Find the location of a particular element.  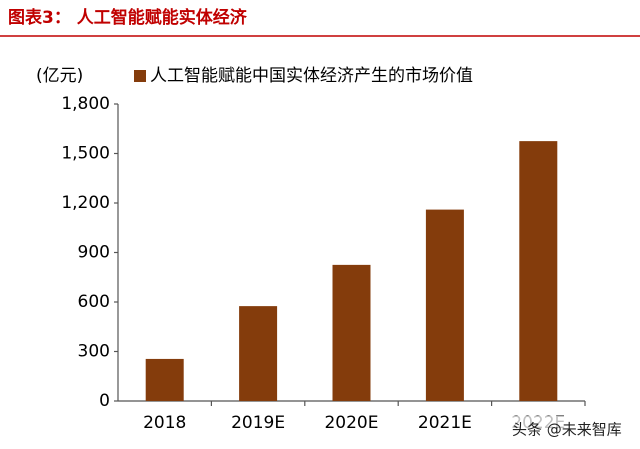

unit-label: (亿元) is located at coordinates (59, 76).